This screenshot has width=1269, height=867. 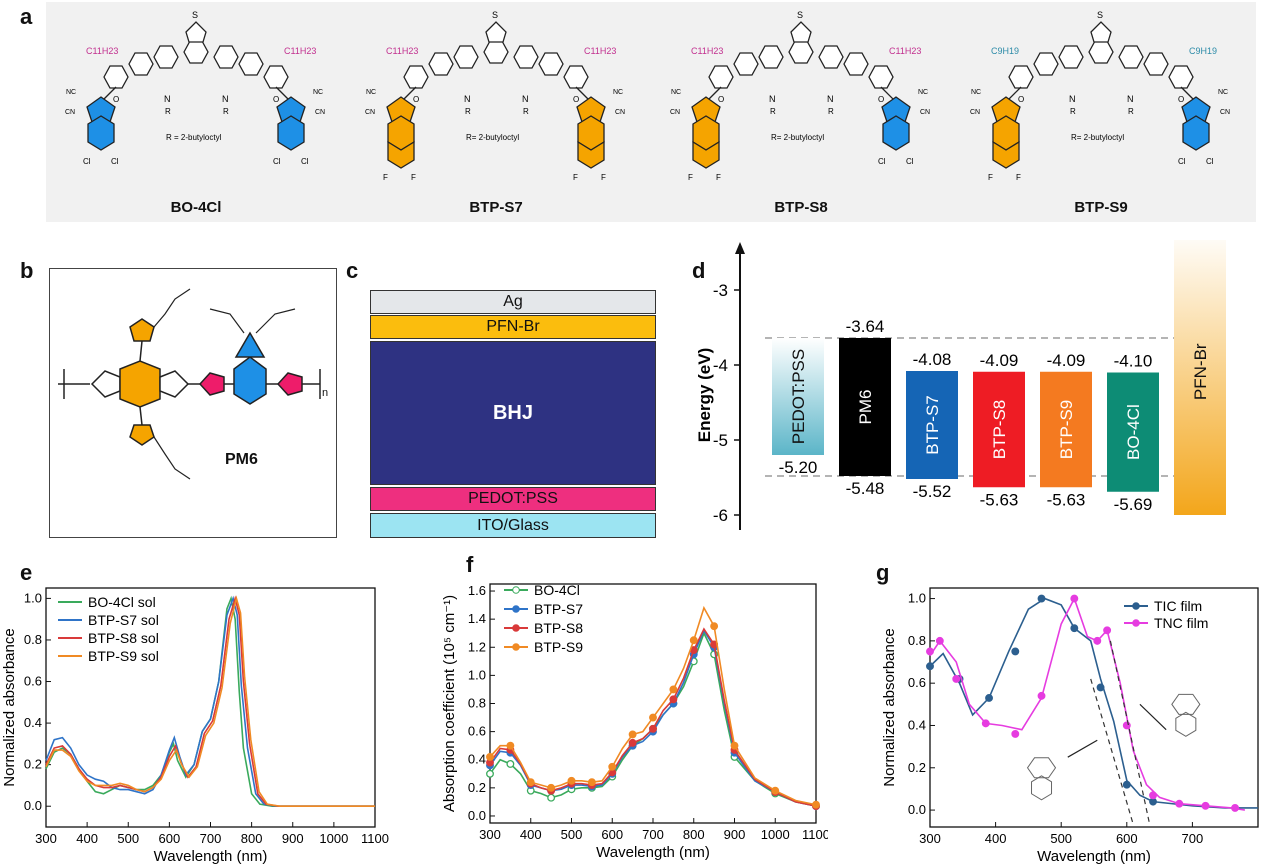 I want to click on layer-label: PEDOT:PSS, so click(x=513, y=498).